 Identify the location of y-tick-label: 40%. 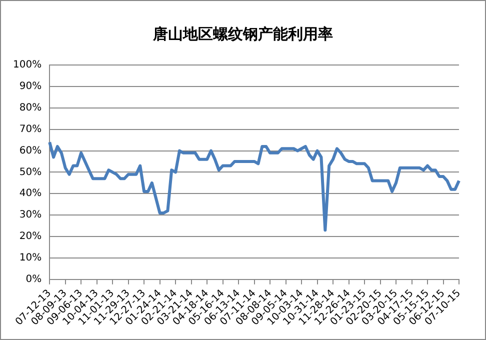
(30, 194).